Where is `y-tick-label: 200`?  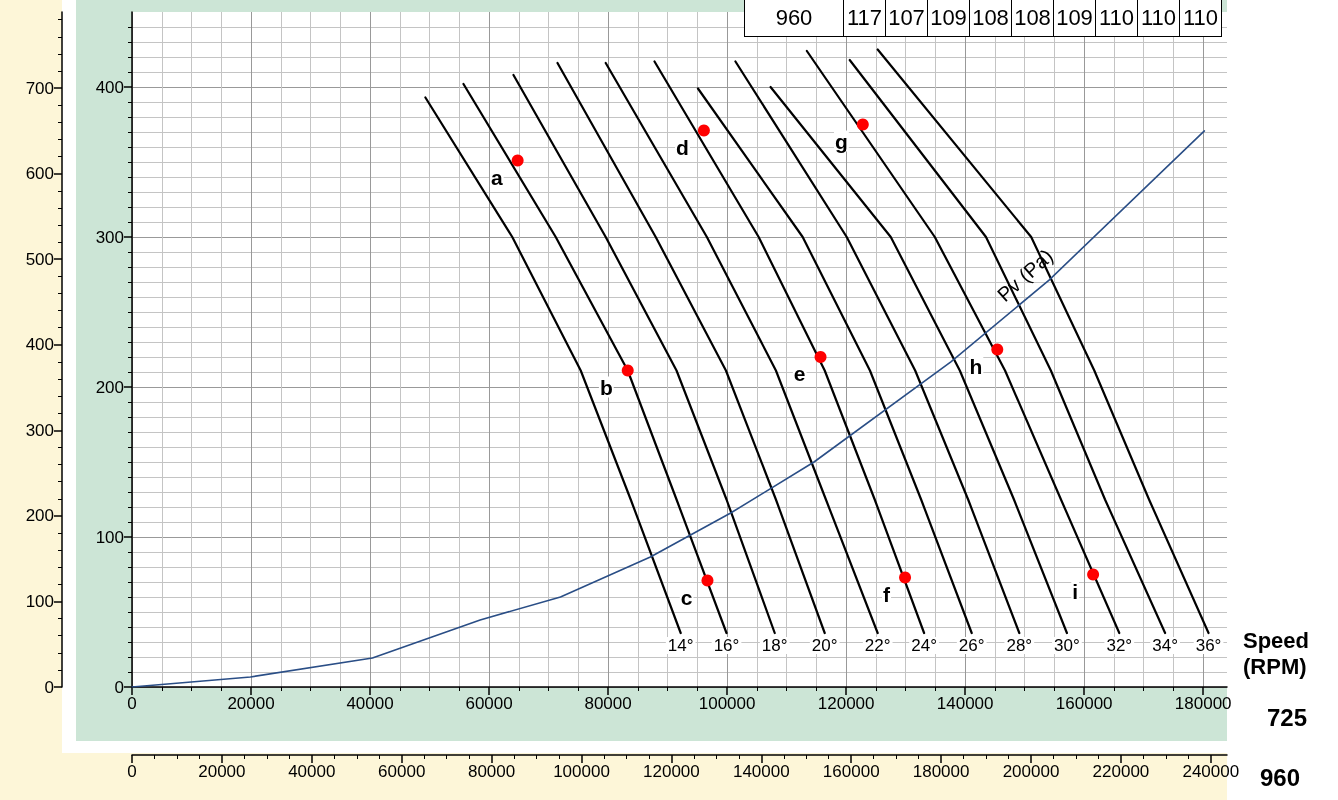 y-tick-label: 200 is located at coordinates (109, 387).